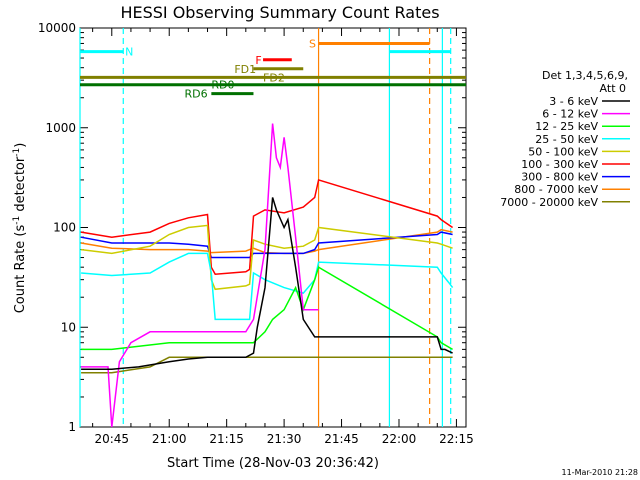 The image size is (640, 480). Describe the element at coordinates (226, 439) in the screenshot. I see `x-tick-label: 21:15` at that location.